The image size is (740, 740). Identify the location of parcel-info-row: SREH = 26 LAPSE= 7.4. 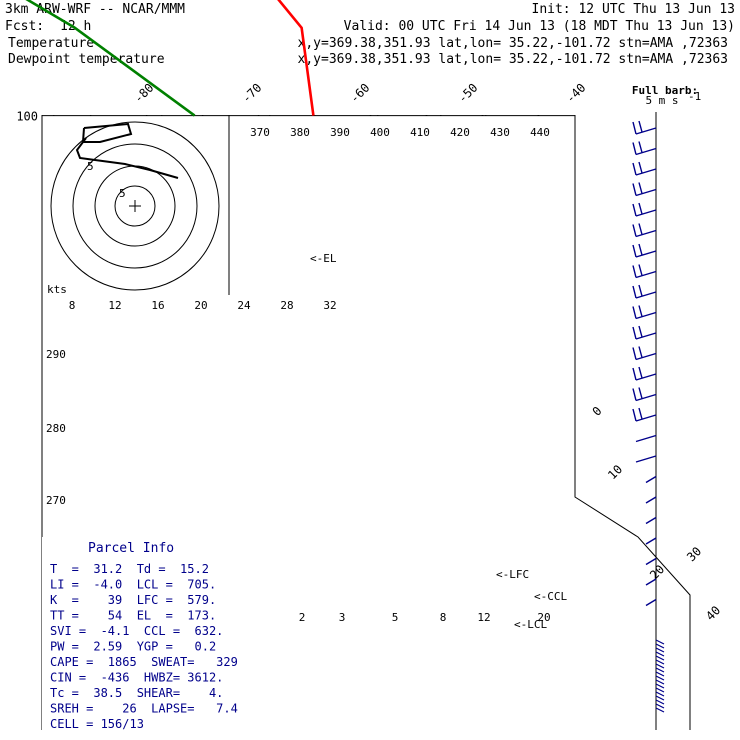
(144, 709).